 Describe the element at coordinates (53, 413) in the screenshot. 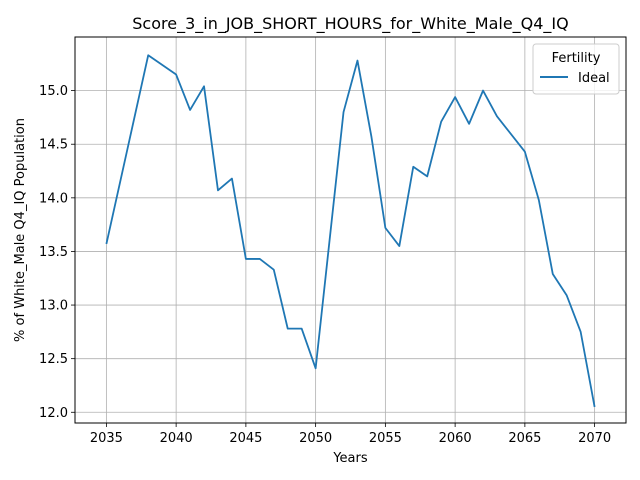

I see `y-tick-label: 12.0` at that location.